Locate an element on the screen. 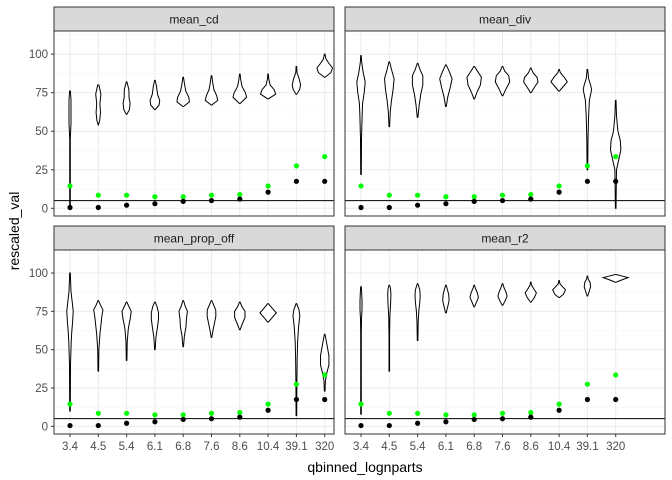  y-axis-title: rescaled_val is located at coordinates (14, 231).